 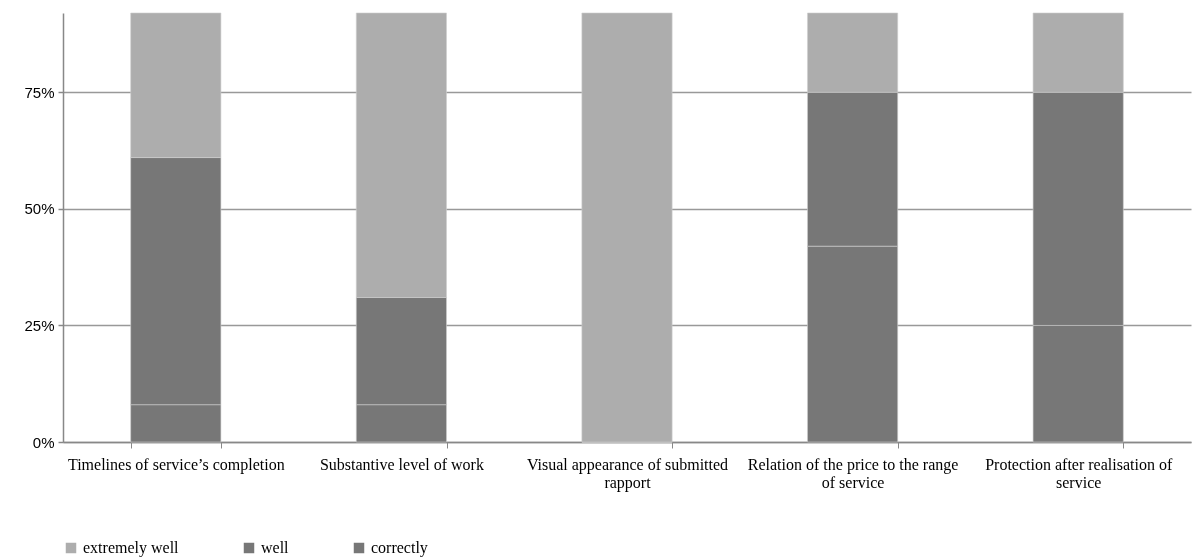 I want to click on y-tick-label: 75%, so click(x=39, y=92).